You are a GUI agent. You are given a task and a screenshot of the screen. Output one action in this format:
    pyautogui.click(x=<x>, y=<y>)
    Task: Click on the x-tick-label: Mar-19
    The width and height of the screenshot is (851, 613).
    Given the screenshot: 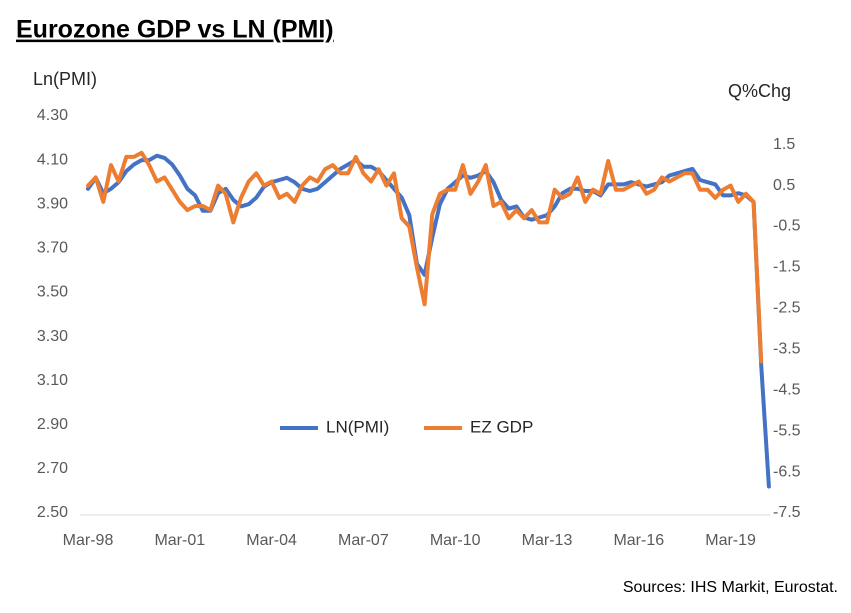 What is the action you would take?
    pyautogui.click(x=730, y=540)
    